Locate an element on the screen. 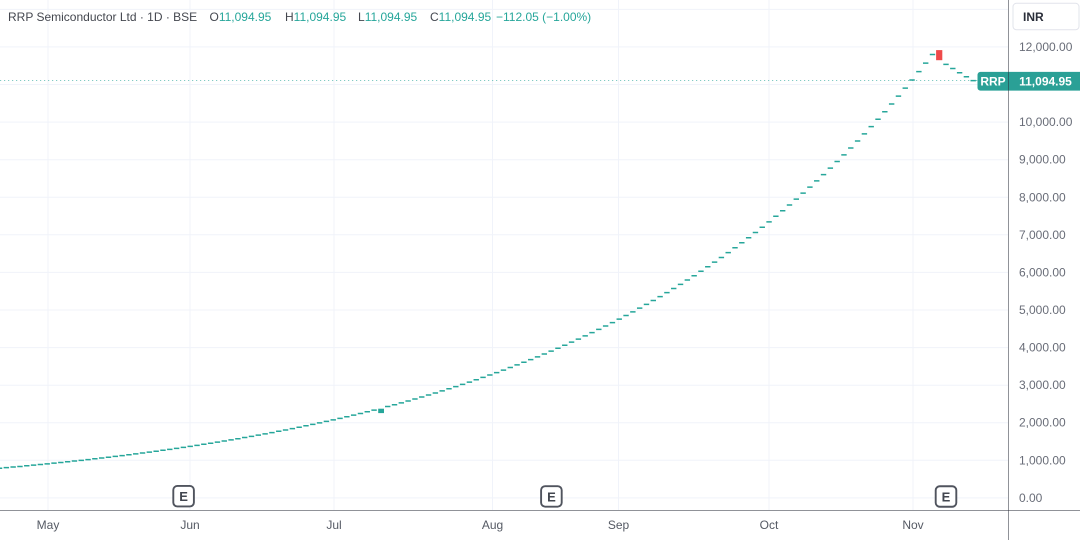 This screenshot has width=1080, height=540. svg-text: INR is located at coordinates (1033, 17).